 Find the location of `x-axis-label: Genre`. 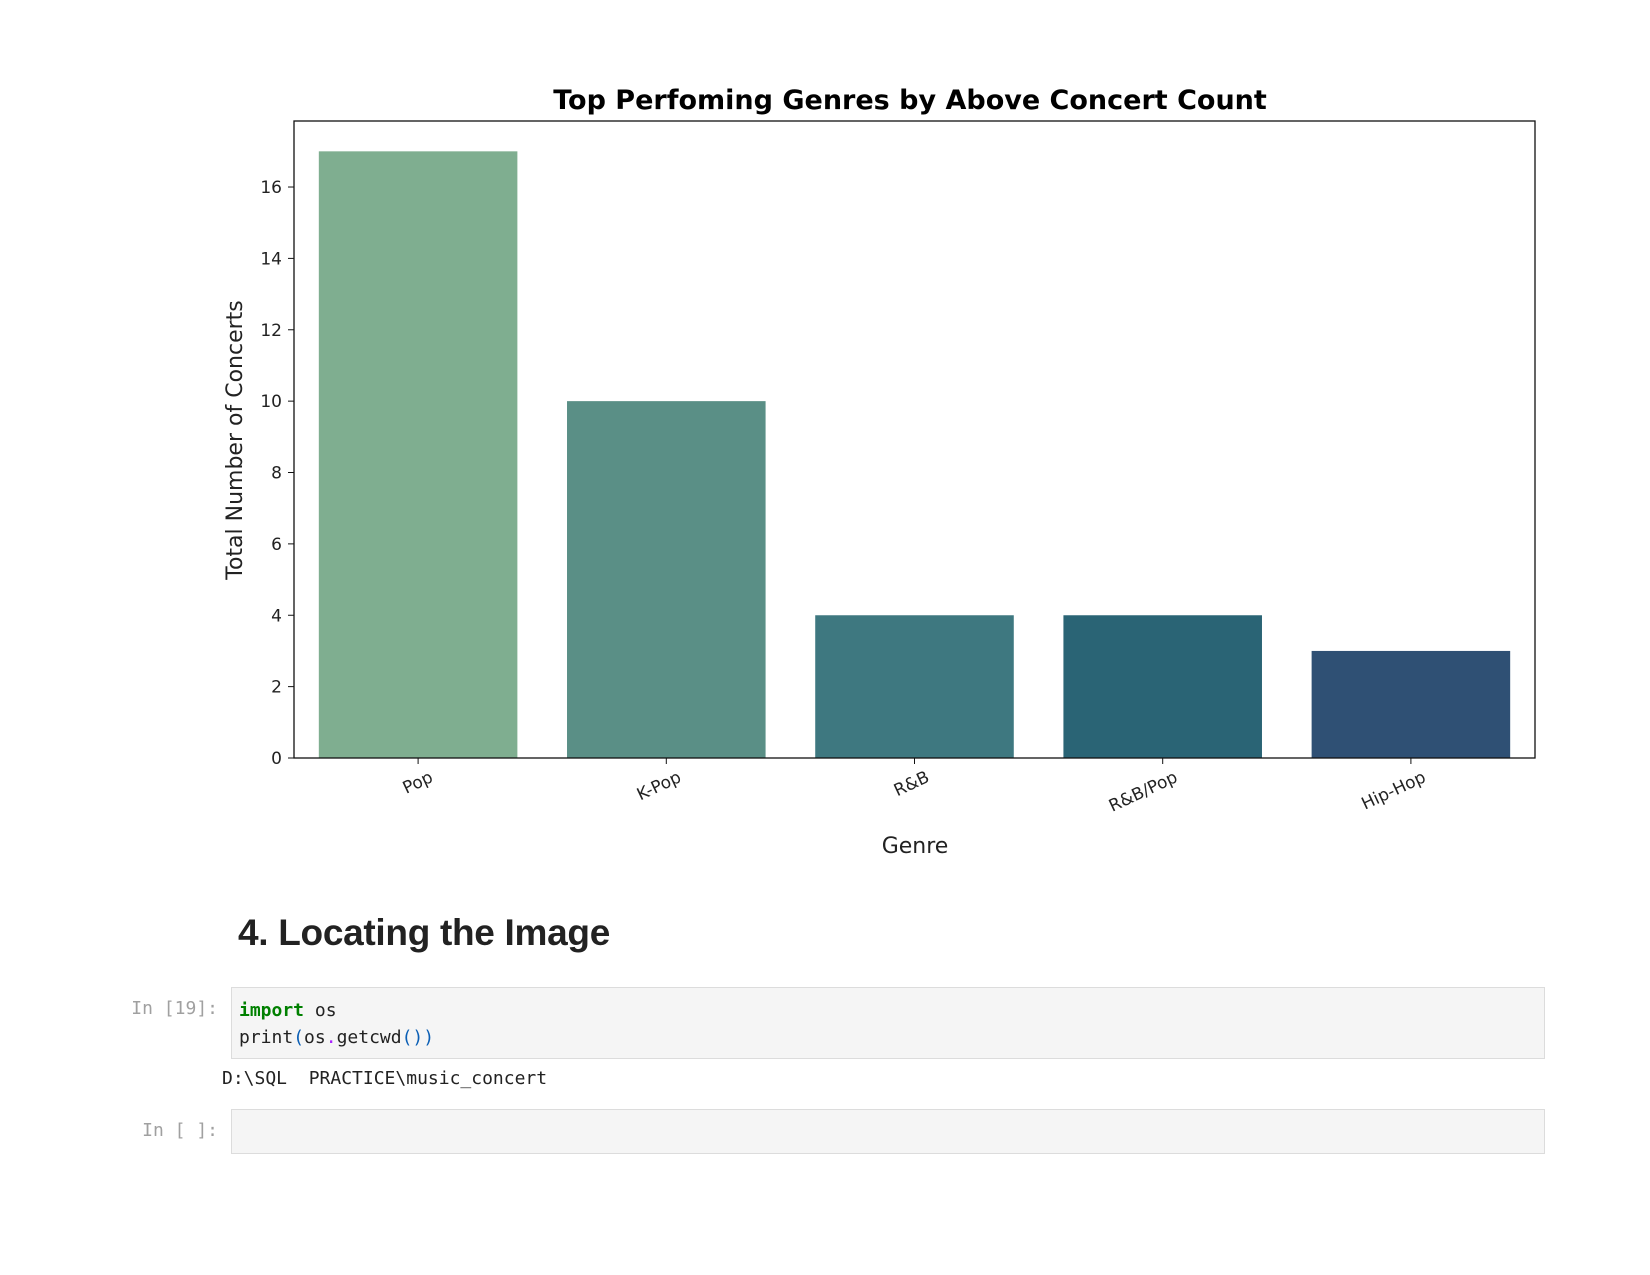

x-axis-label: Genre is located at coordinates (915, 846).